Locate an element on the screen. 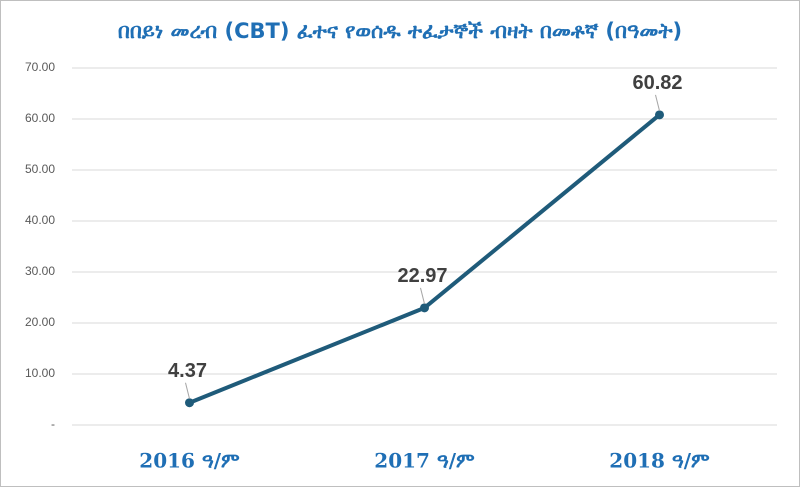 This screenshot has height=487, width=800. y-tick-label: 60.00 is located at coordinates (40, 118).